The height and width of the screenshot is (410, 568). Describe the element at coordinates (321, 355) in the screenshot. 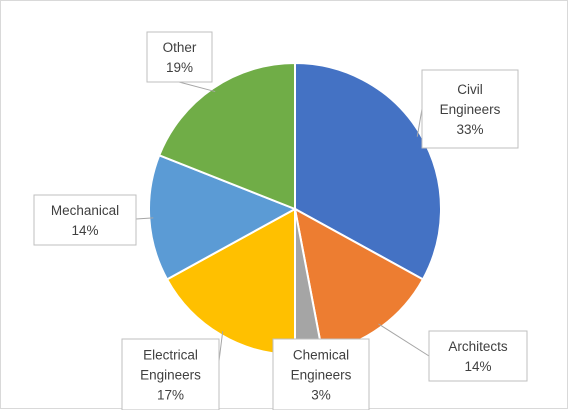

I see `data-label-category: Chemical` at that location.